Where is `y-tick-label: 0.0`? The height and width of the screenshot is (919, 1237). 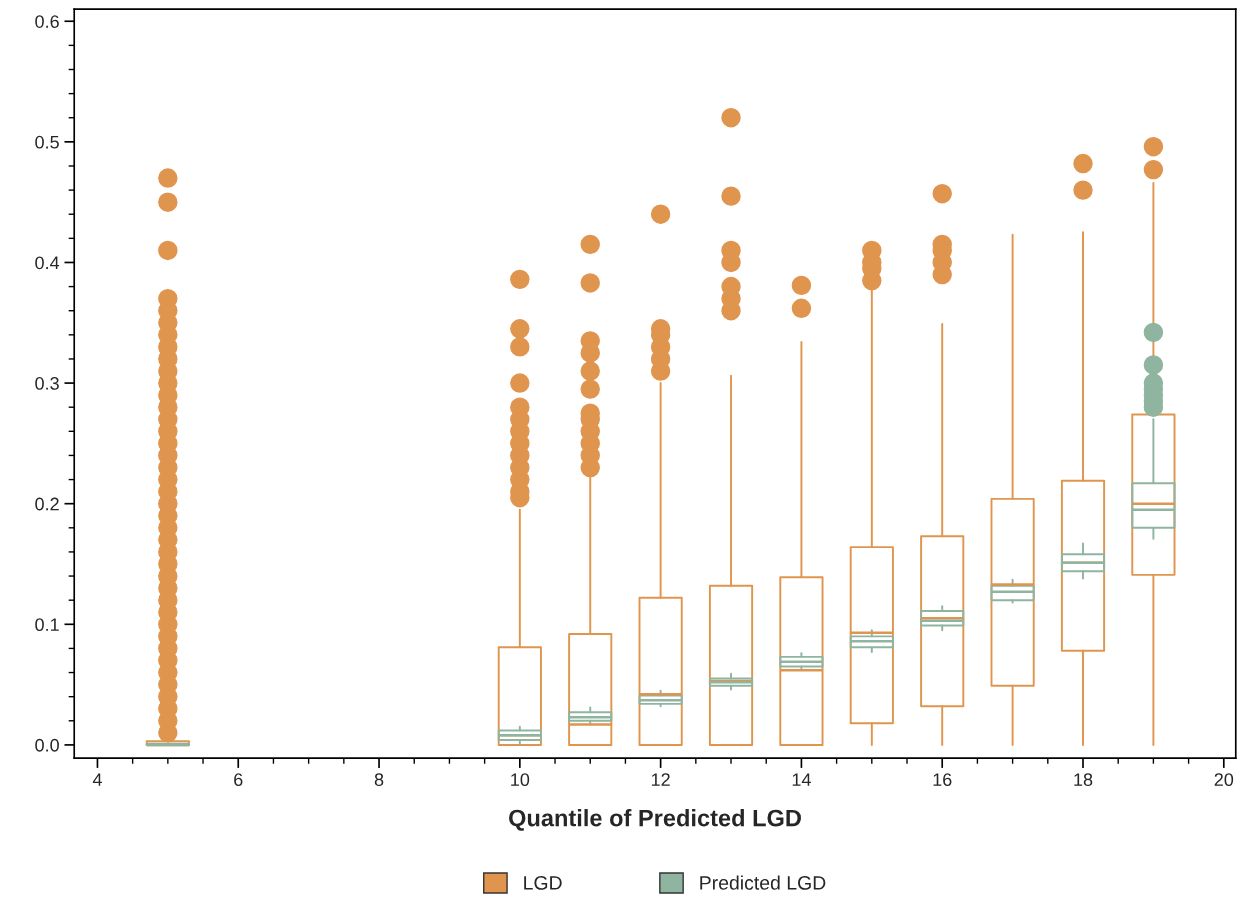
y-tick-label: 0.0 is located at coordinates (47, 745).